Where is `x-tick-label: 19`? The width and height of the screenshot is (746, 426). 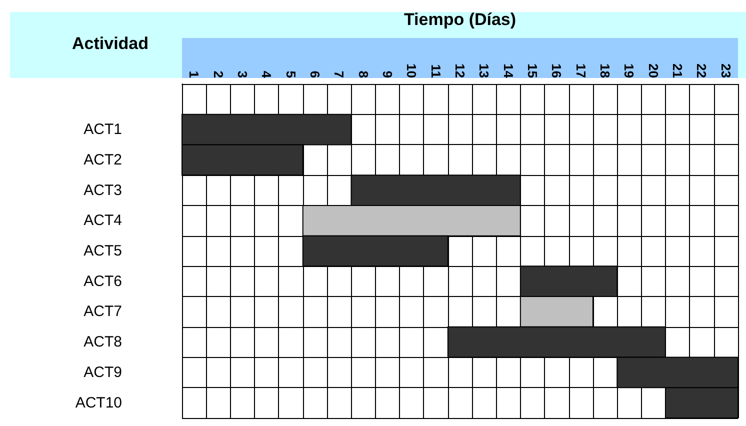 x-tick-label: 19 is located at coordinates (629, 71).